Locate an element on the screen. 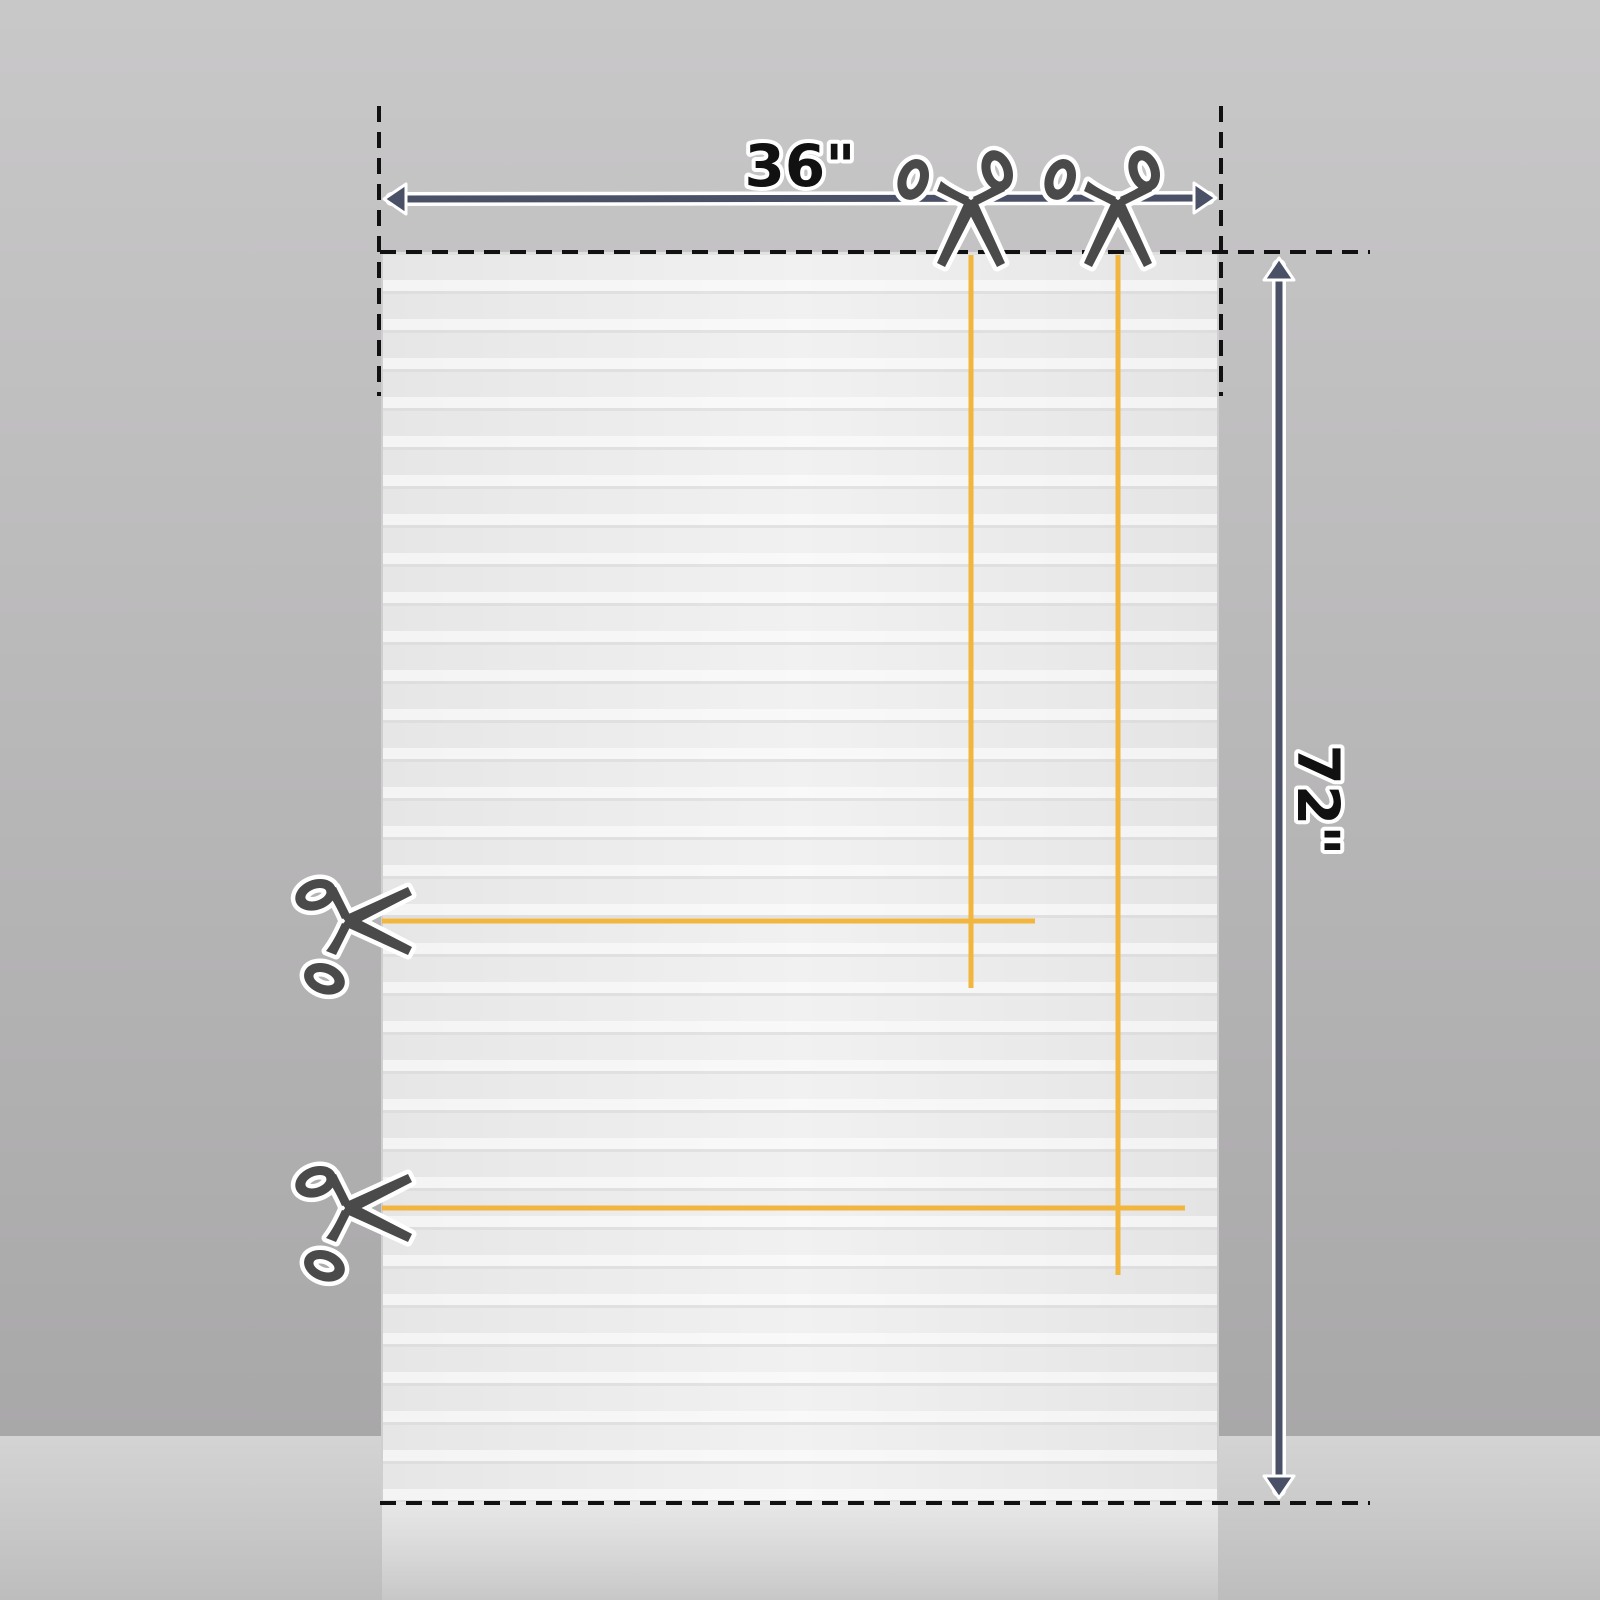  width-label: 36" is located at coordinates (800, 166).